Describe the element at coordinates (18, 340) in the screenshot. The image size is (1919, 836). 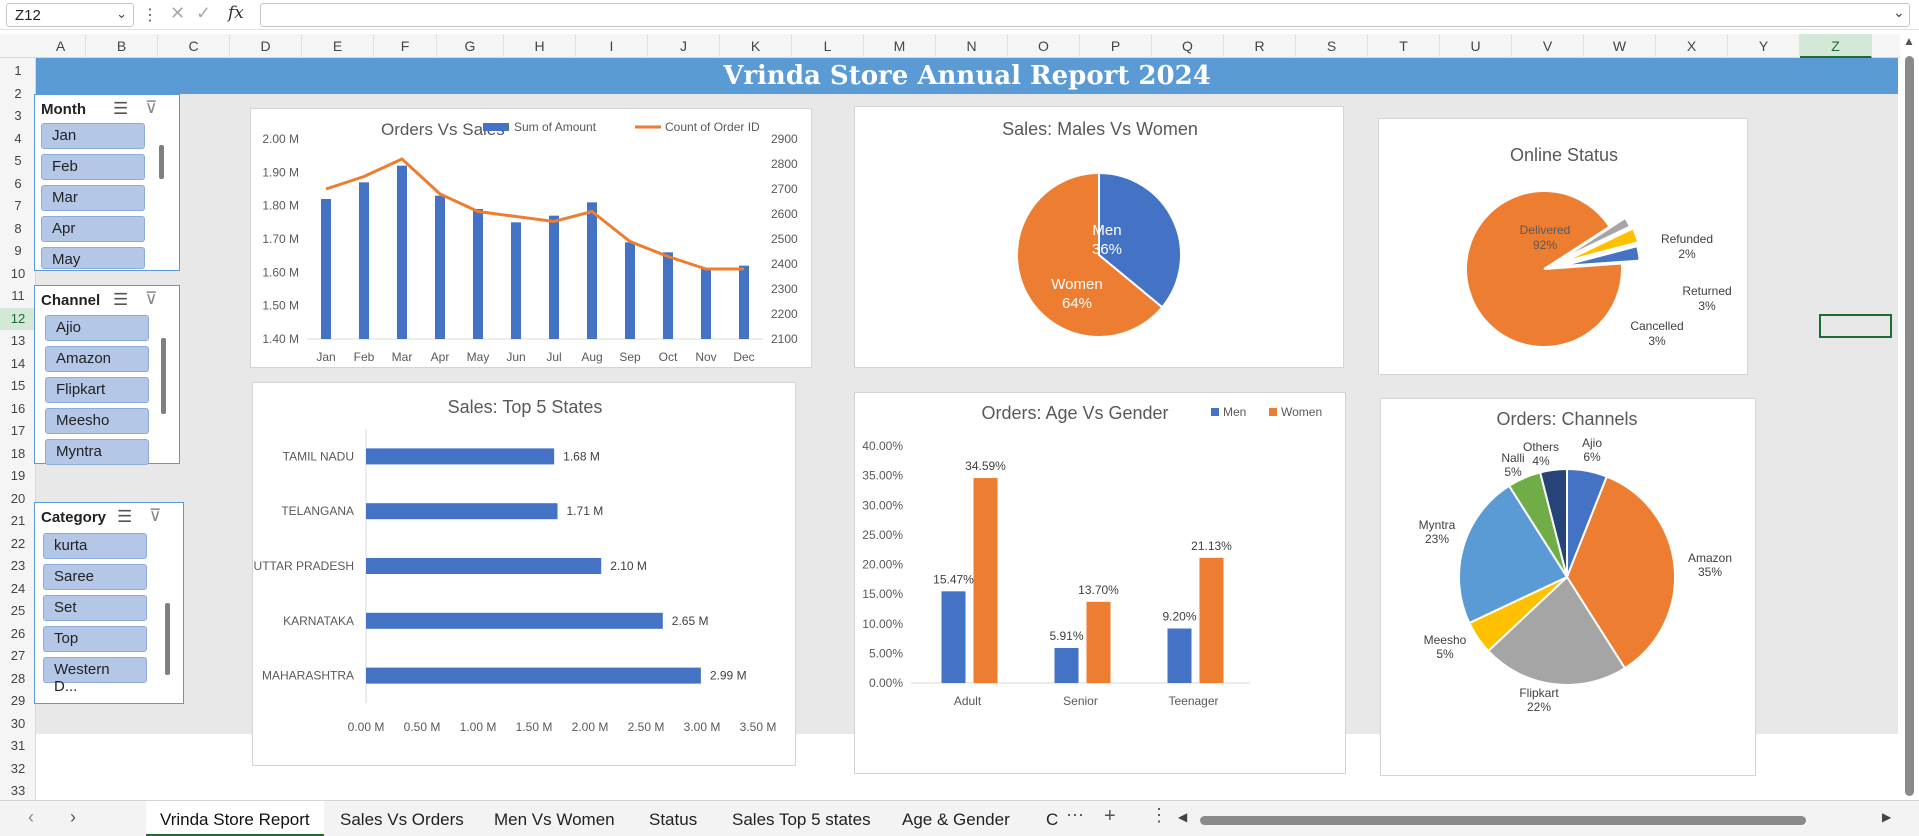
I see `row-header-13: 13` at that location.